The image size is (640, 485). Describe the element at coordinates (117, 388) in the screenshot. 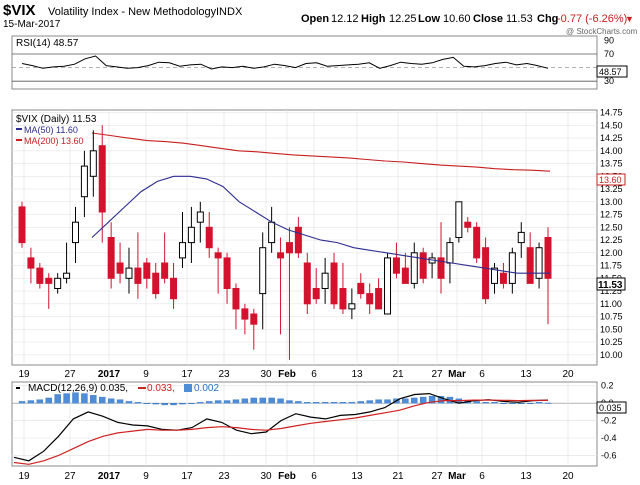

I see `macd-legend: MACD(12,26,9) 0.035, 0.033, 0.002` at that location.